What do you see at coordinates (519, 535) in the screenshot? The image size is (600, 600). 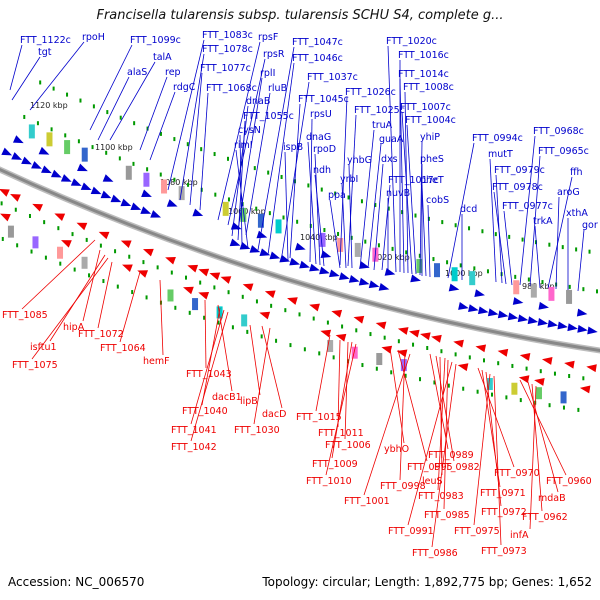 I see `reverse-gene-label: infA` at bounding box center [519, 535].